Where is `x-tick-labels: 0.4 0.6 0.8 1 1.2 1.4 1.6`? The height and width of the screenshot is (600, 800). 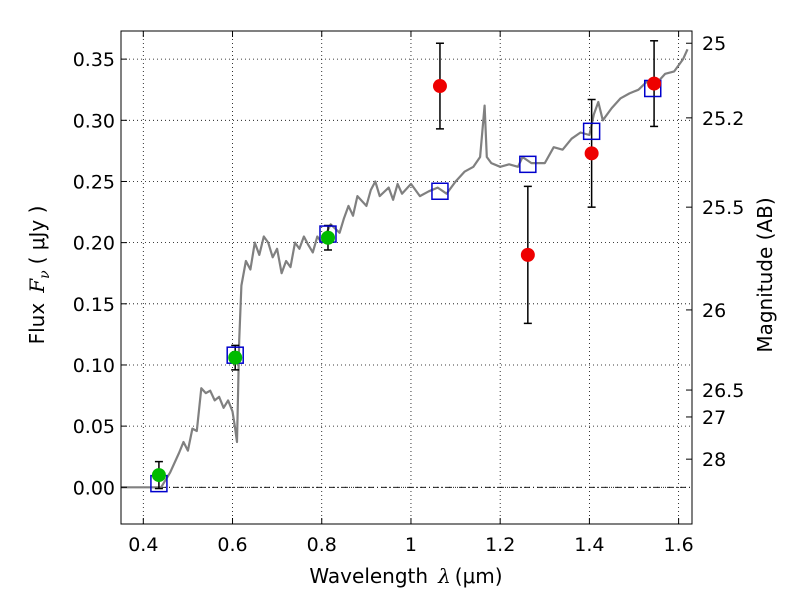 x-tick-labels: 0.4 0.6 0.8 1 1.2 1.4 1.6 is located at coordinates (411, 545).